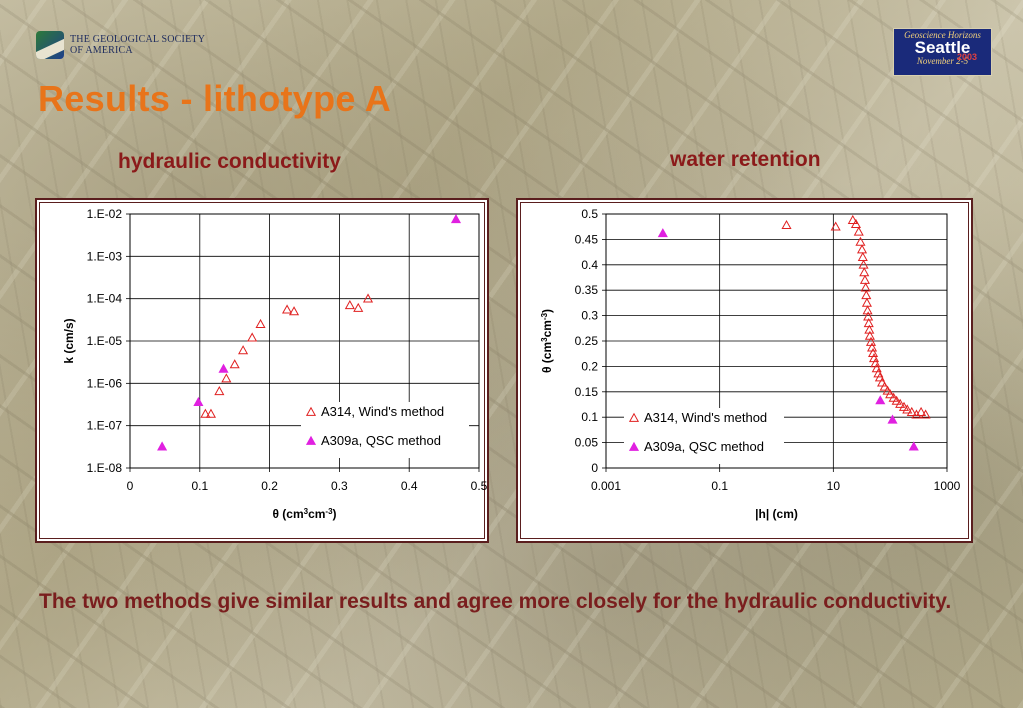 The width and height of the screenshot is (1023, 708). I want to click on x-tick-label: 0.2, so click(269, 486).